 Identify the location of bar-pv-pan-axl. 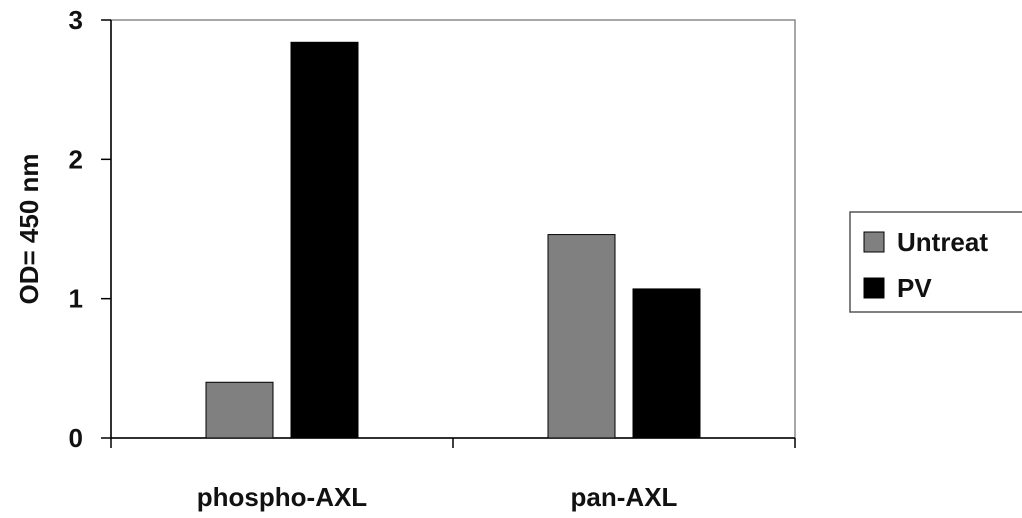
(666, 363).